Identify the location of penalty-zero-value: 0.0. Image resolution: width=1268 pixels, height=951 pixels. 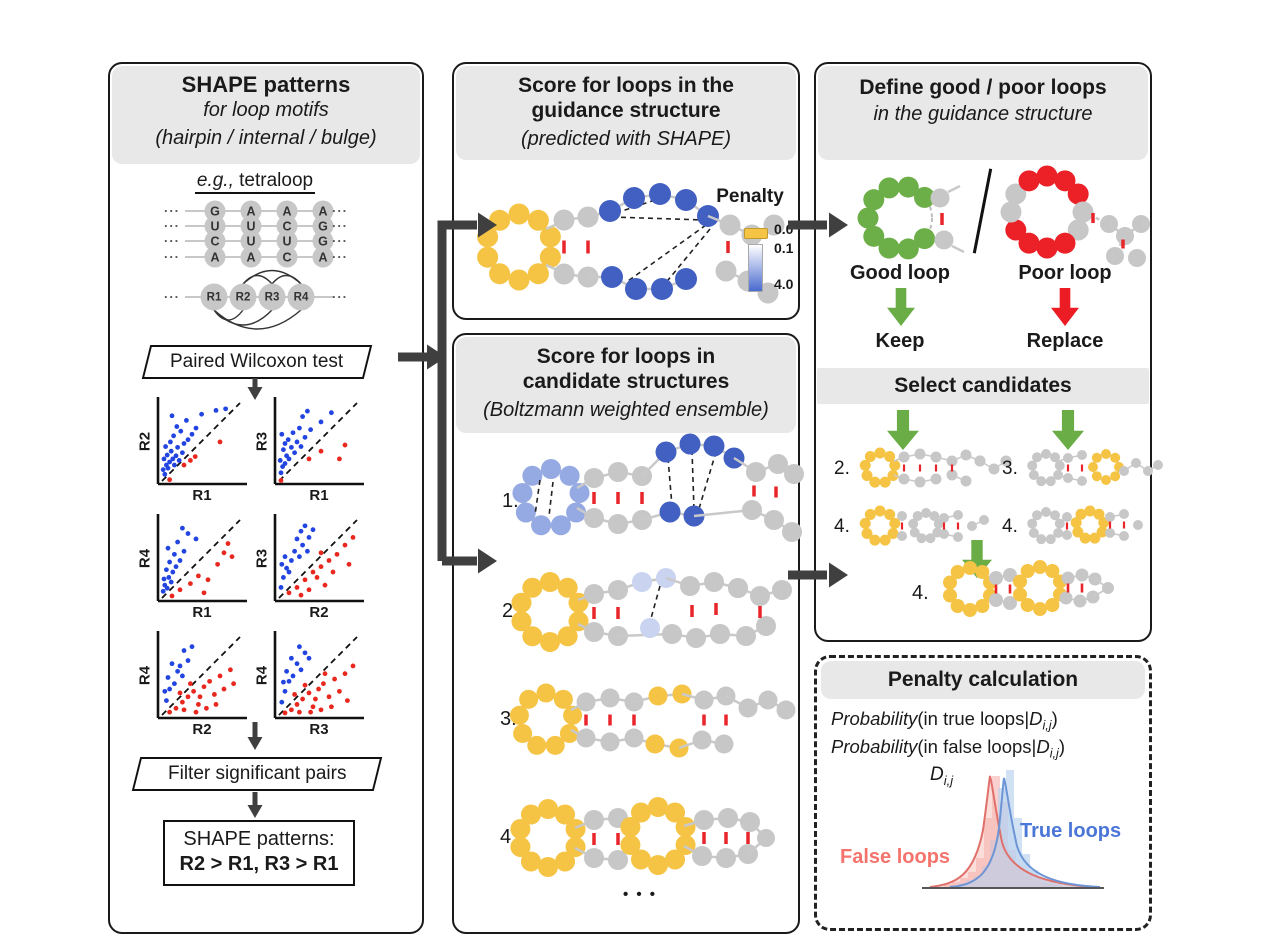
(784, 229).